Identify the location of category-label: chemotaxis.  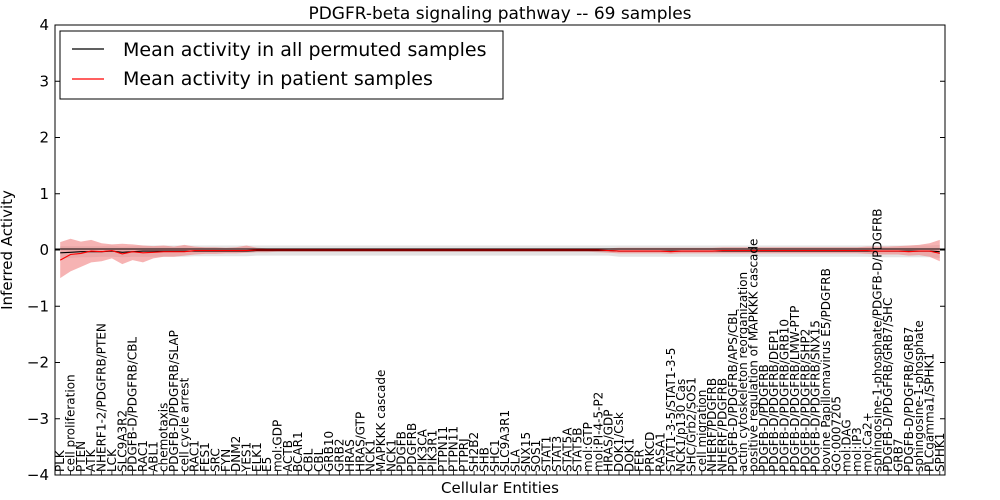
(164, 437).